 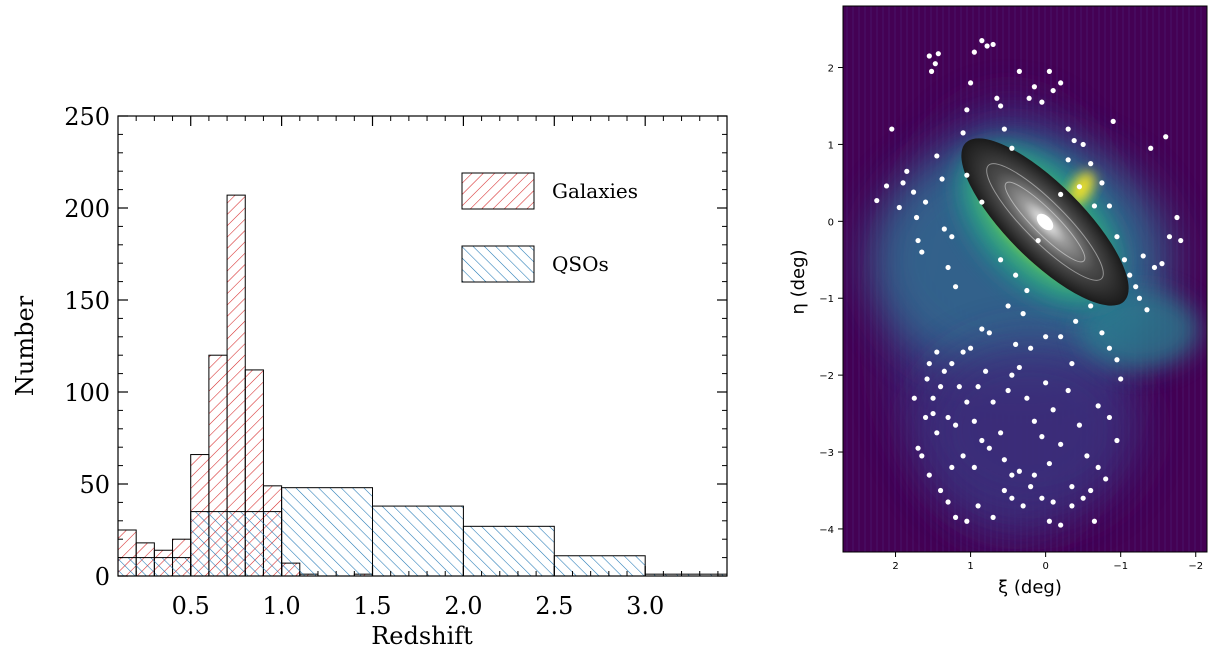 I want to click on map-x-tick-label-1: 1, so click(x=970, y=566).